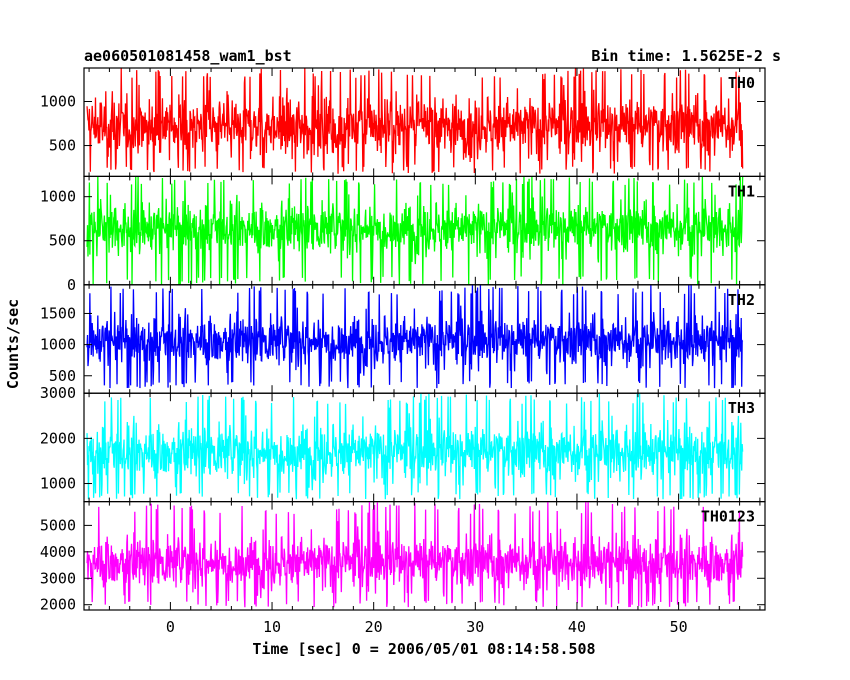 The image size is (850, 680). Describe the element at coordinates (374, 627) in the screenshot. I see `x-tick-label: 20` at that location.